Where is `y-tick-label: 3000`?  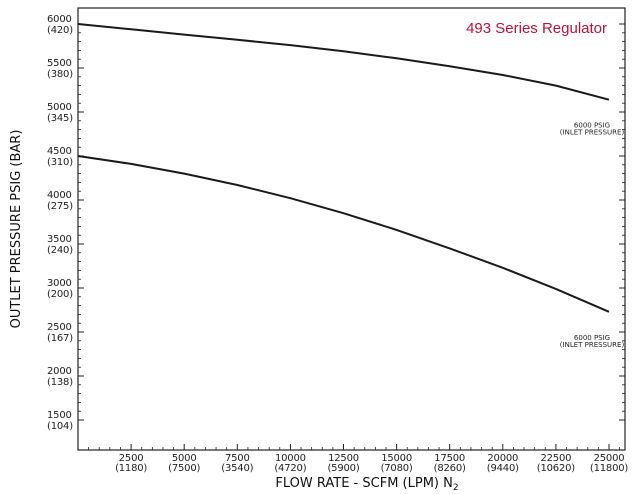
y-tick-label: 3000 is located at coordinates (59, 283).